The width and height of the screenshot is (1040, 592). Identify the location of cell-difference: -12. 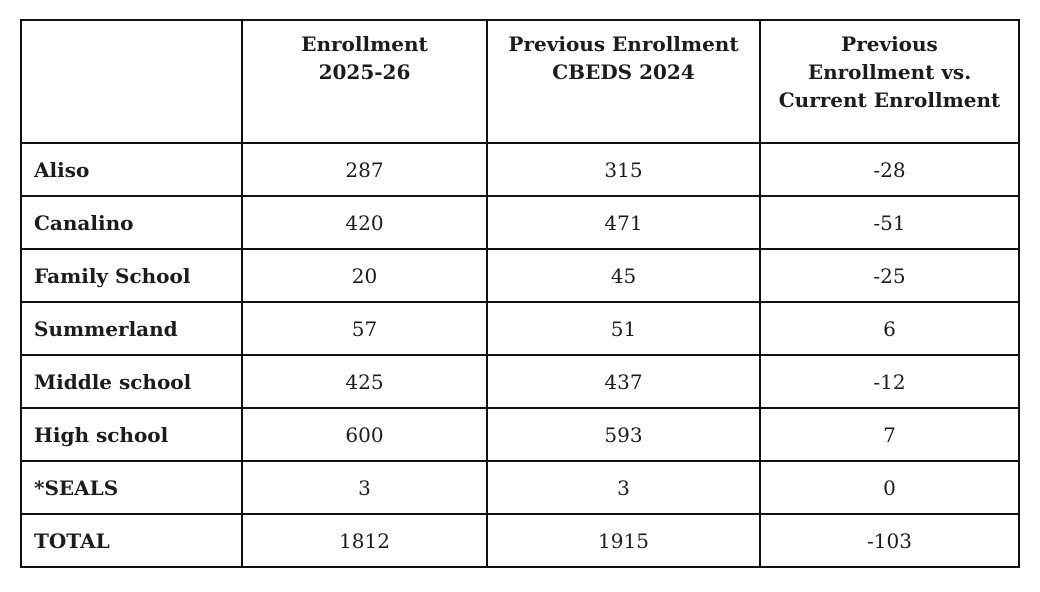
(889, 381).